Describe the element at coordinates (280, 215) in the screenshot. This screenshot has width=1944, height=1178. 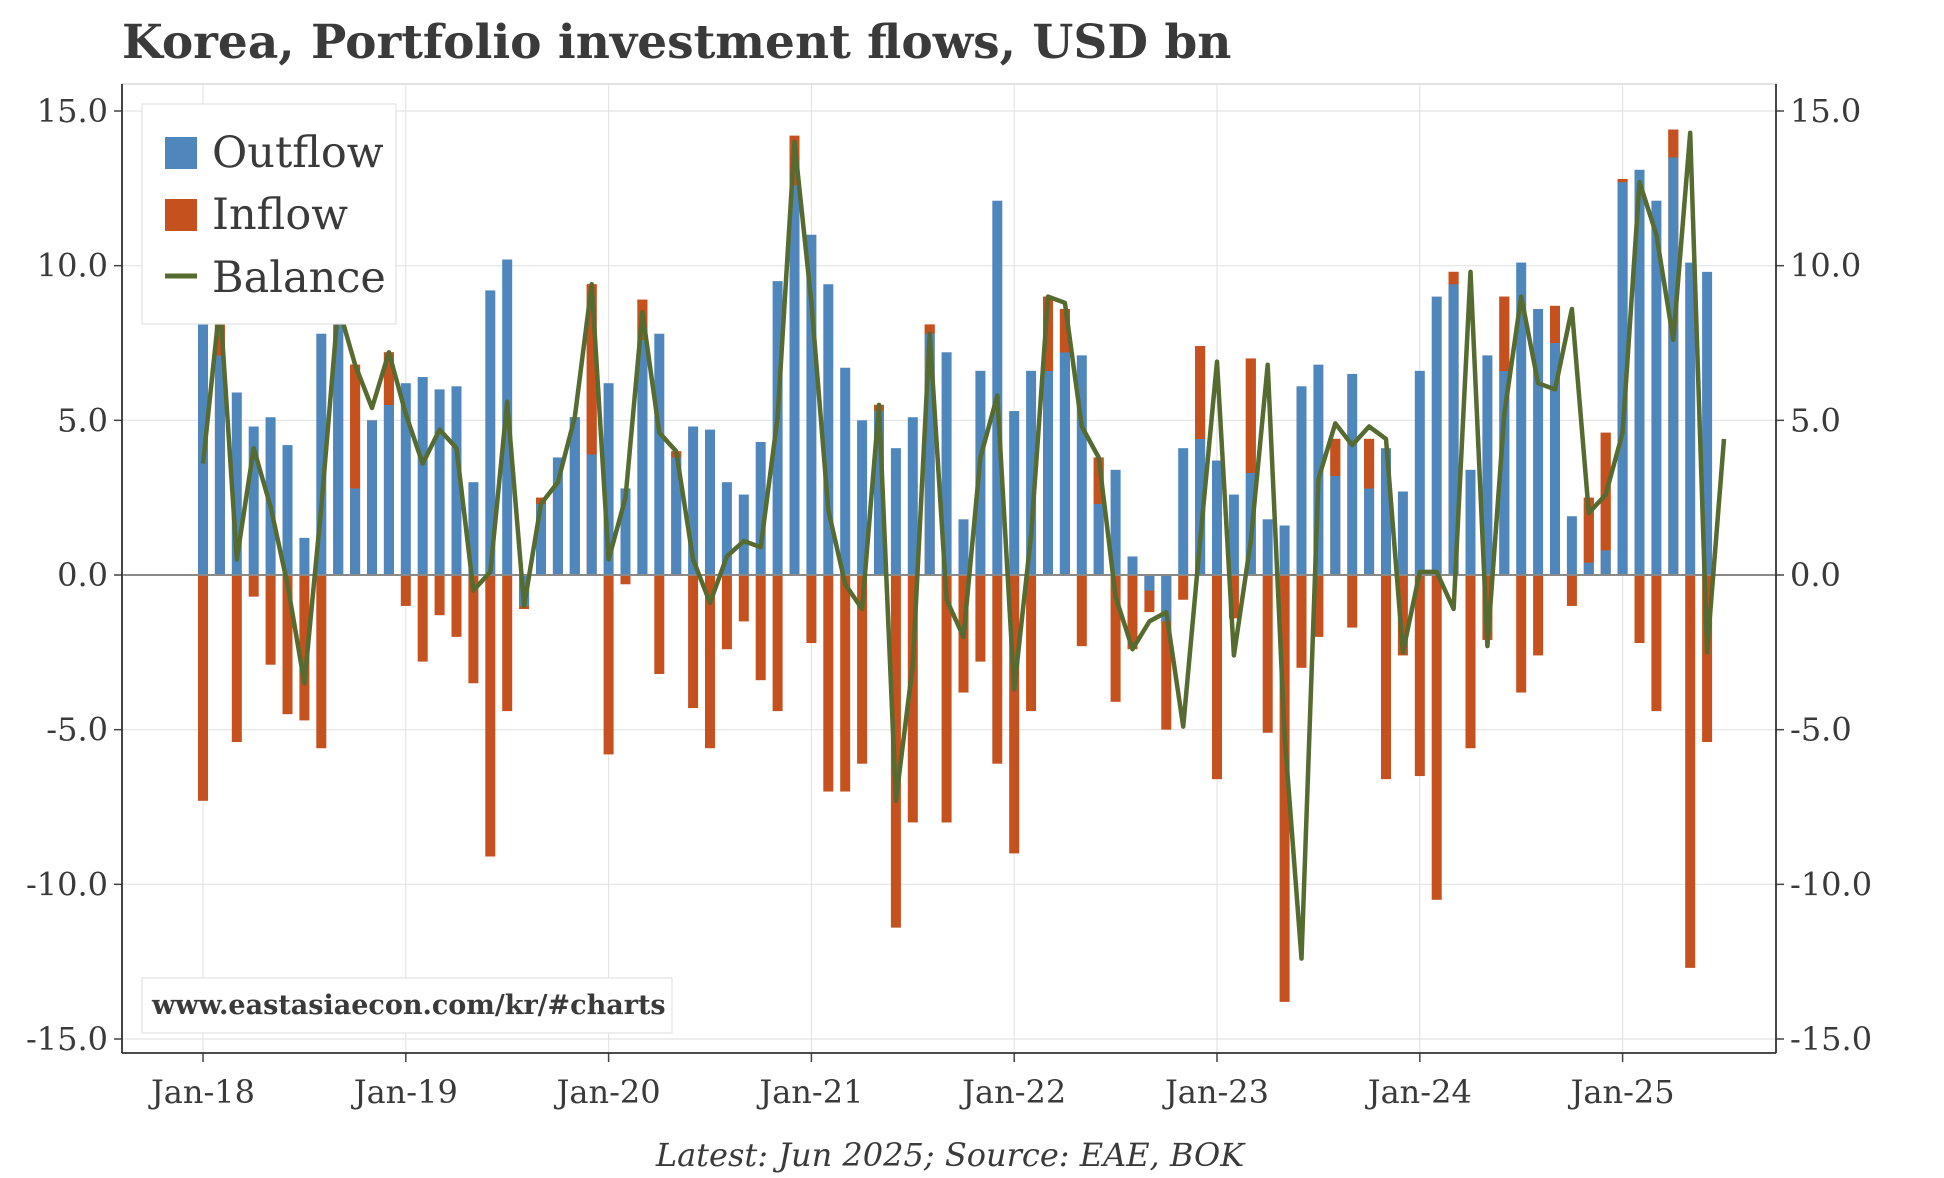
I see `legend-label-inflow: Inflow` at that location.